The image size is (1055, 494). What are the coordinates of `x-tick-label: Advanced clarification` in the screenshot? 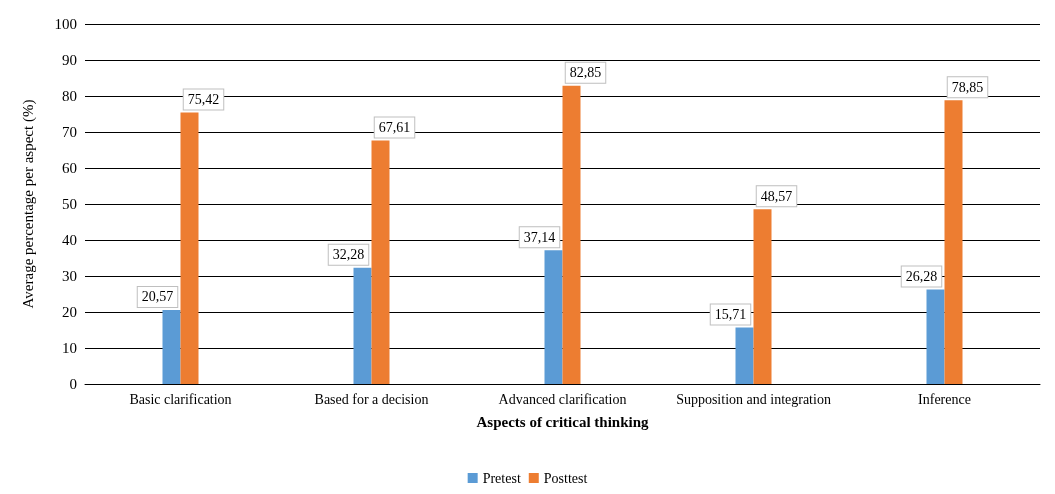 It's located at (562, 399).